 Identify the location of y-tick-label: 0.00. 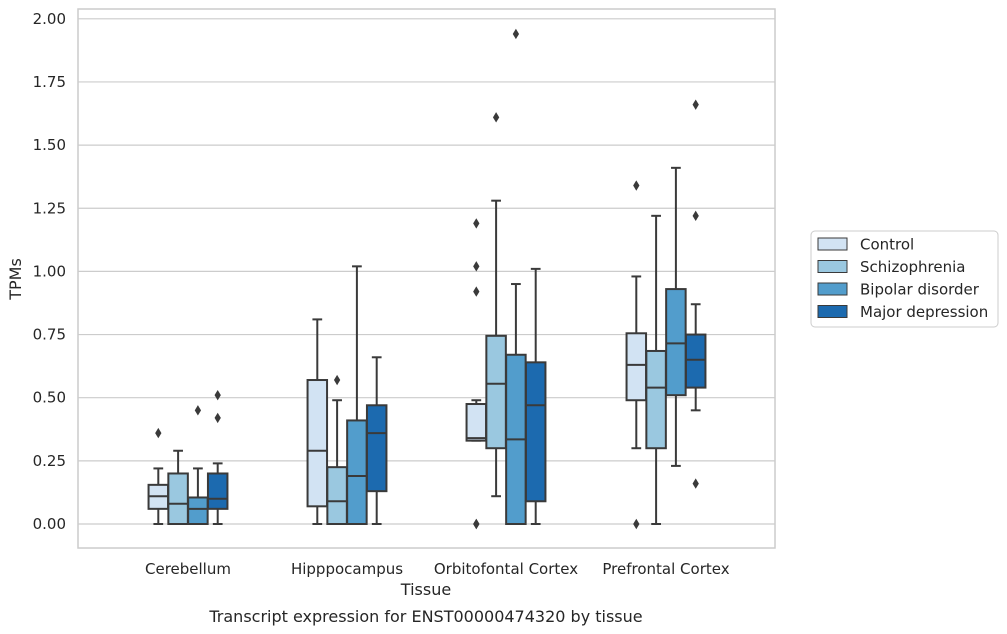
(49, 524).